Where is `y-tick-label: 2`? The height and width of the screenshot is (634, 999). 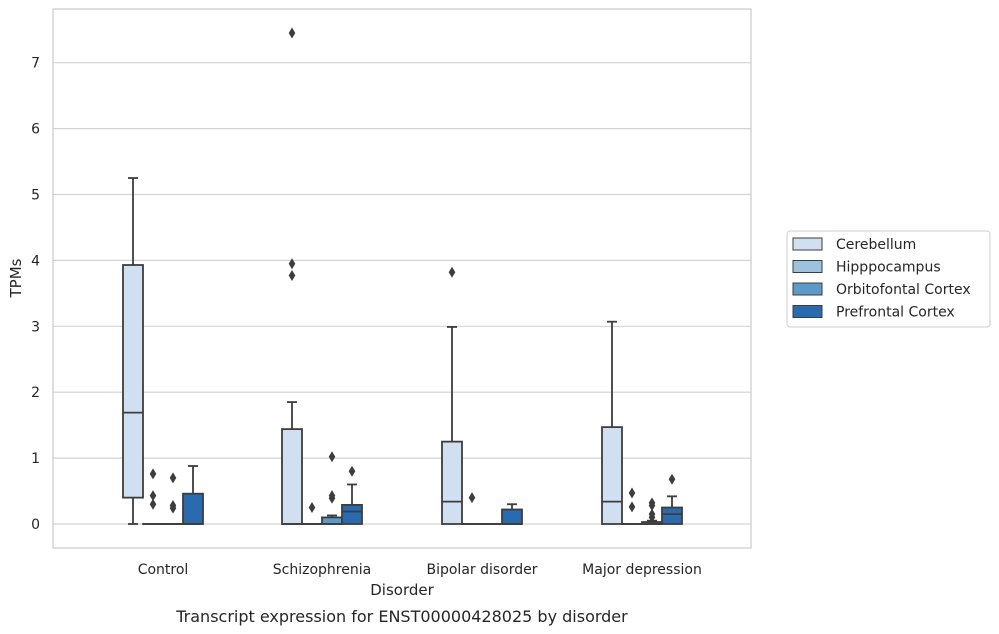 y-tick-label: 2 is located at coordinates (35, 393).